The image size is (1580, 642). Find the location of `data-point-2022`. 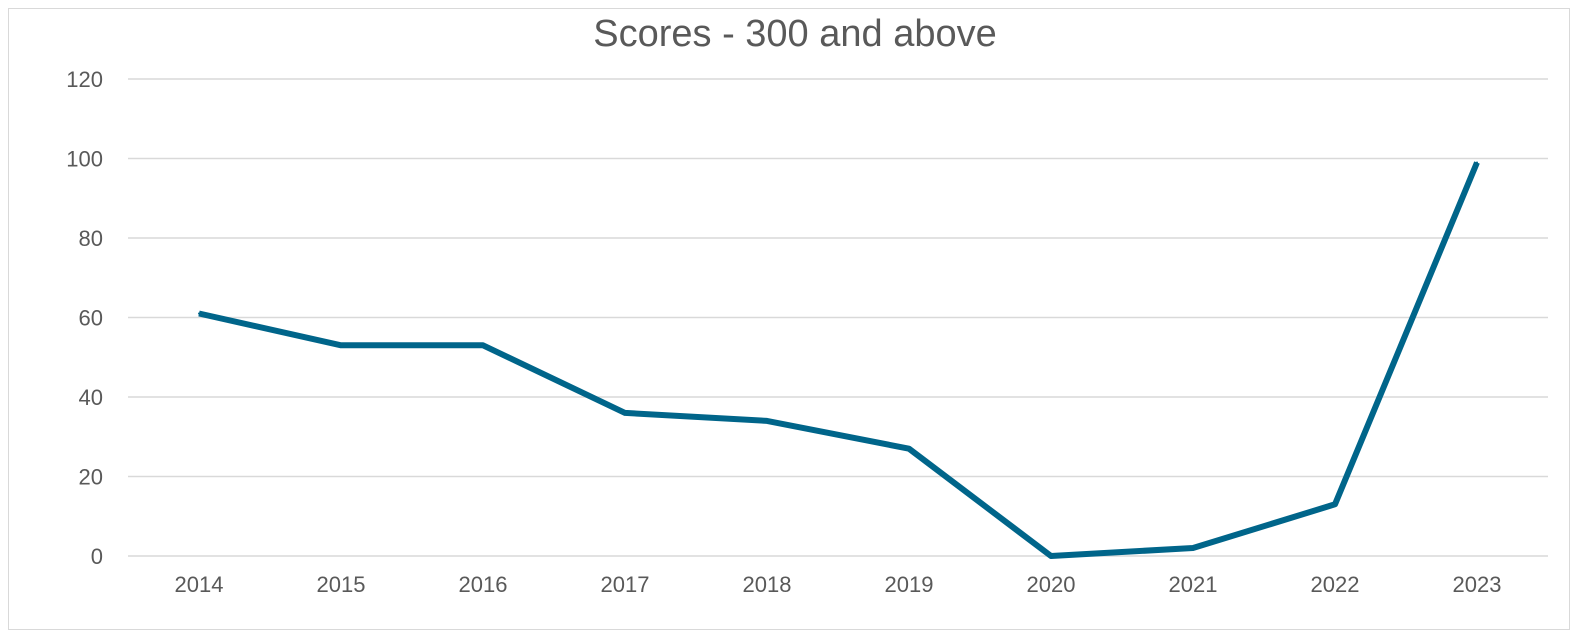

data-point-2022 is located at coordinates (1335, 504).